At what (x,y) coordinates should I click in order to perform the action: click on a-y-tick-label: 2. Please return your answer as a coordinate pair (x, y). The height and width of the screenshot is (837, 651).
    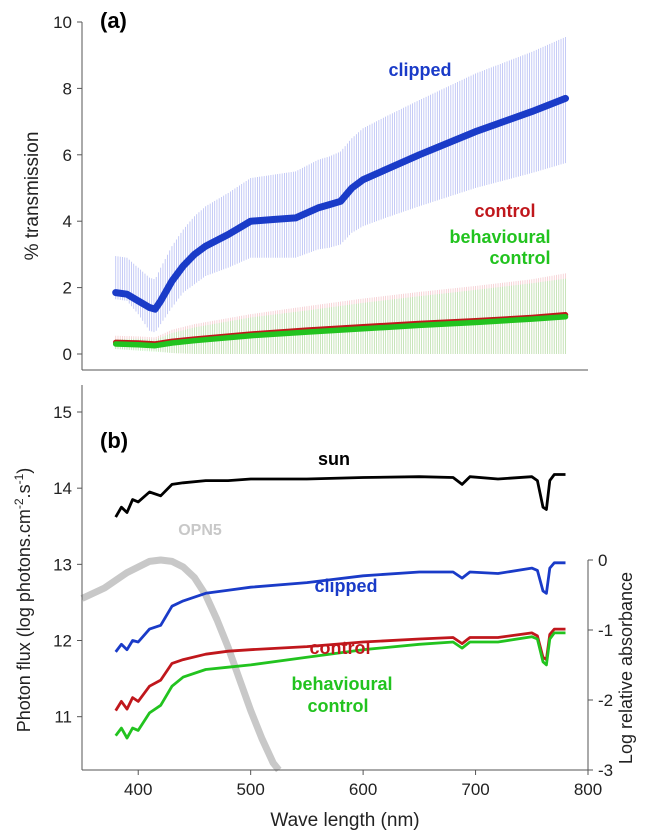
    Looking at the image, I should click on (67, 288).